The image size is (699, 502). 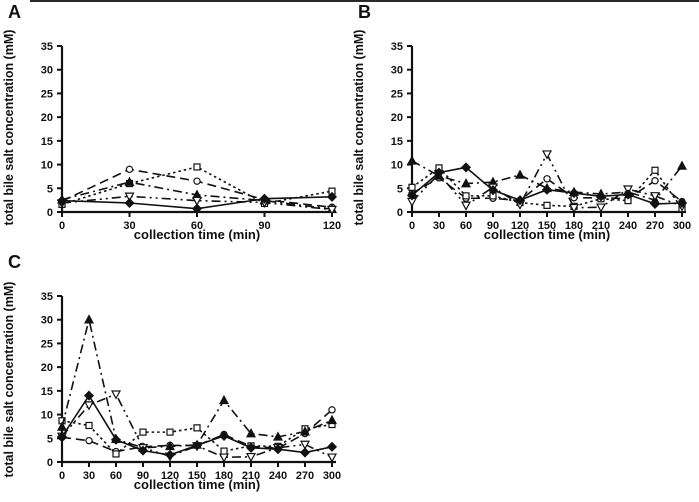 What do you see at coordinates (547, 234) in the screenshot?
I see `panel-b-x-axis-label: collection time (min)` at bounding box center [547, 234].